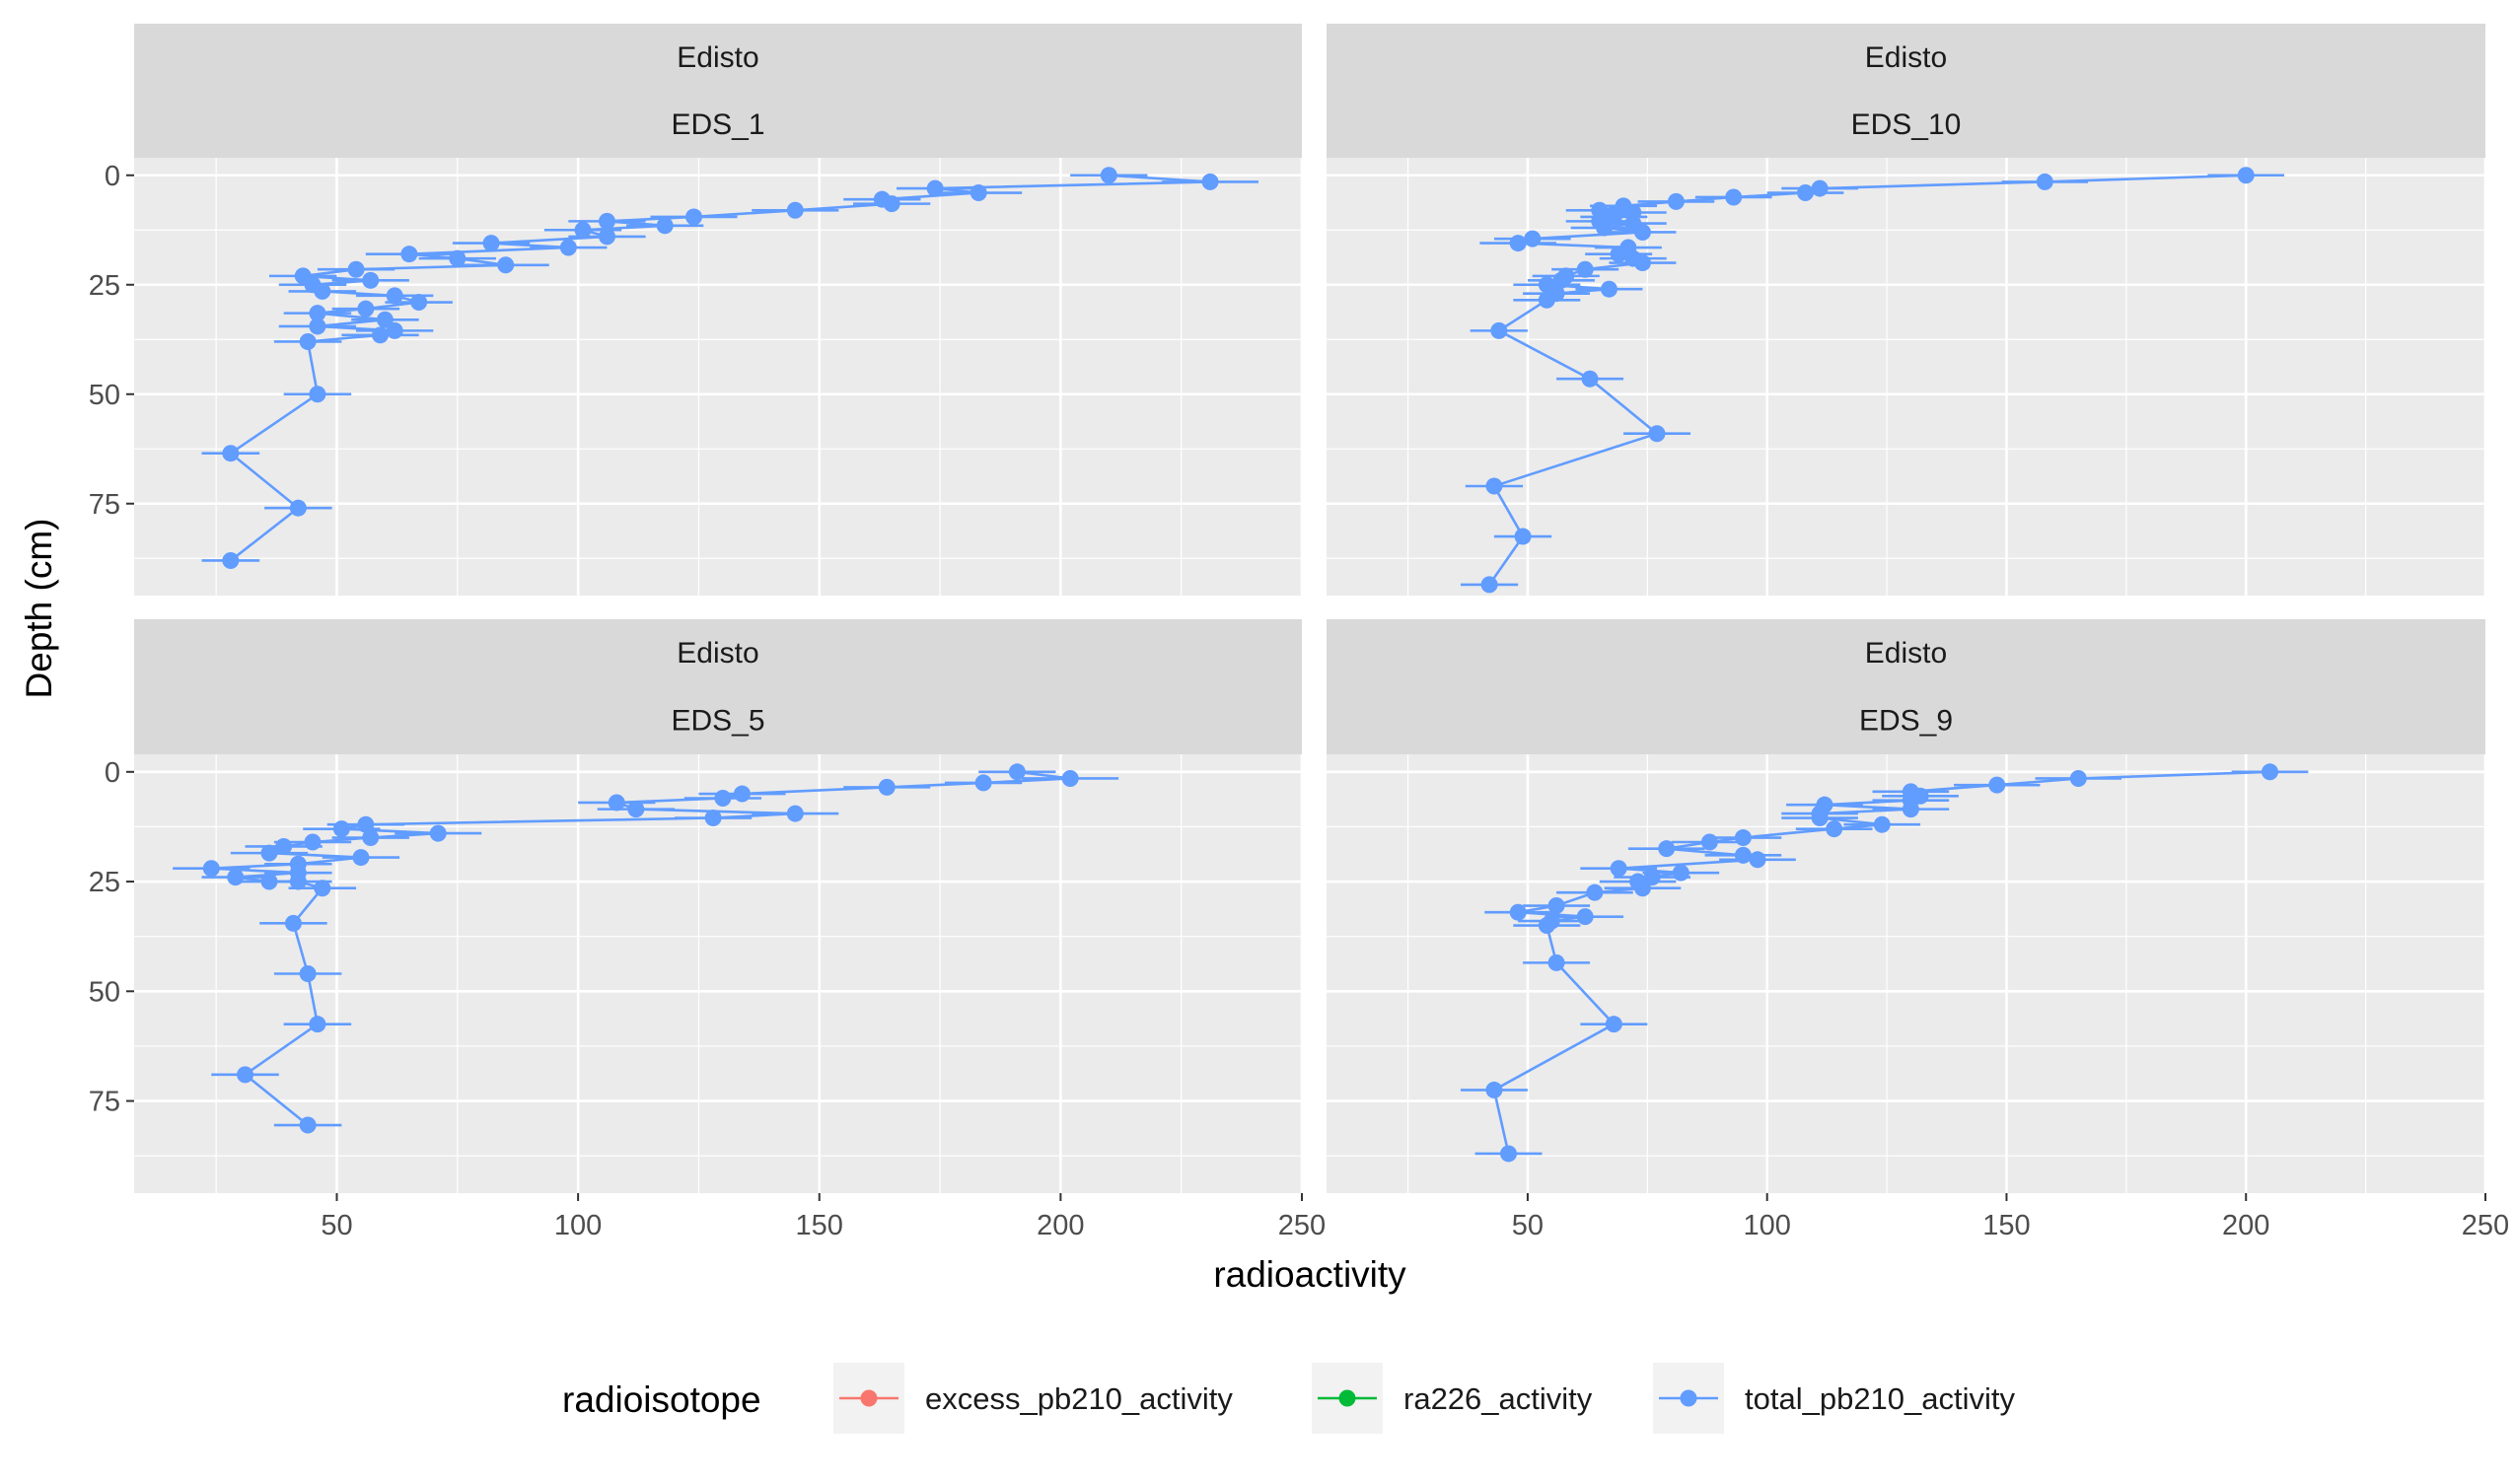 The width and height of the screenshot is (2515, 1484). Describe the element at coordinates (104, 505) in the screenshot. I see `y-tick-label: 75` at that location.